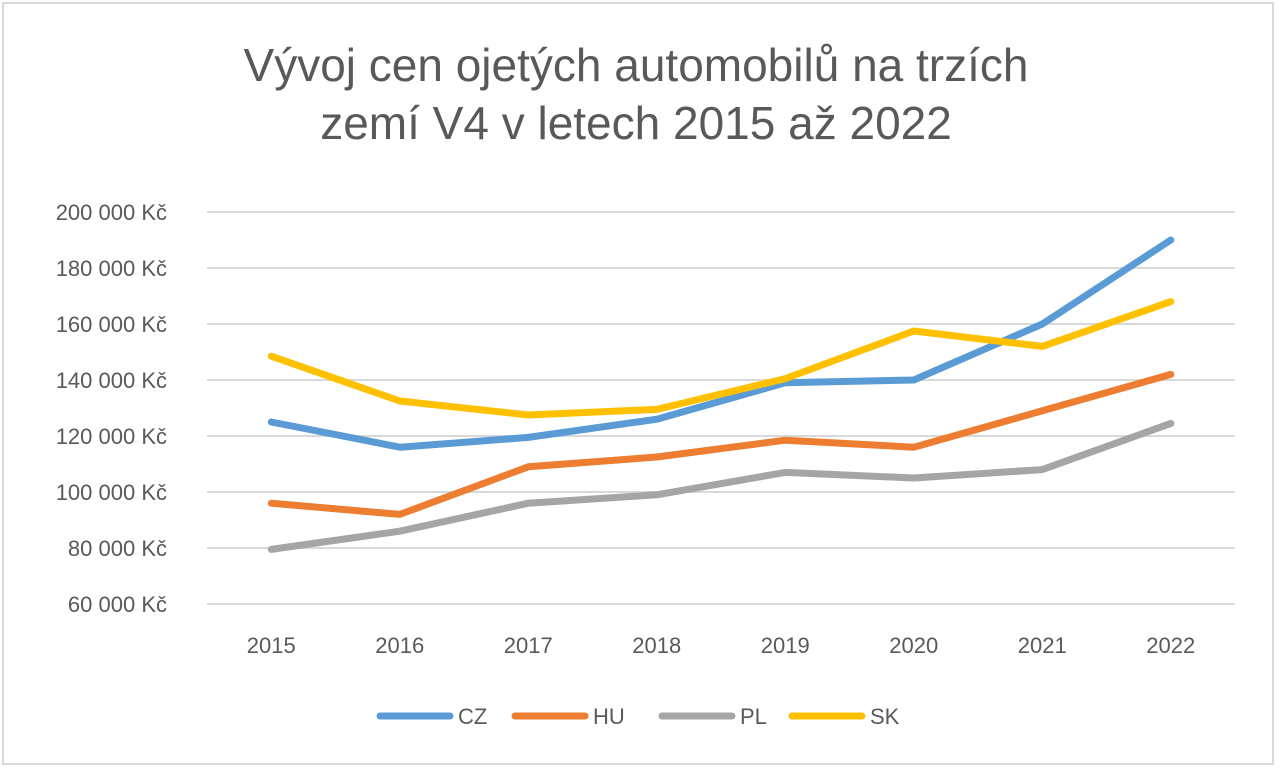 Image resolution: width=1280 pixels, height=769 pixels. Describe the element at coordinates (913, 645) in the screenshot. I see `x-tick-label: 2020` at that location.